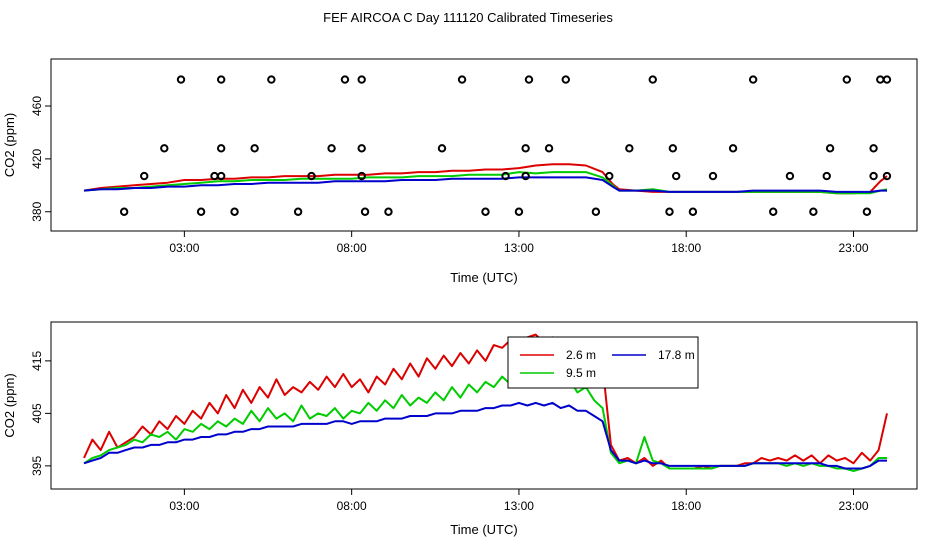 Image resolution: width=936 pixels, height=540 pixels. Describe the element at coordinates (37, 211) in the screenshot. I see `y-tick-label: 380` at that location.